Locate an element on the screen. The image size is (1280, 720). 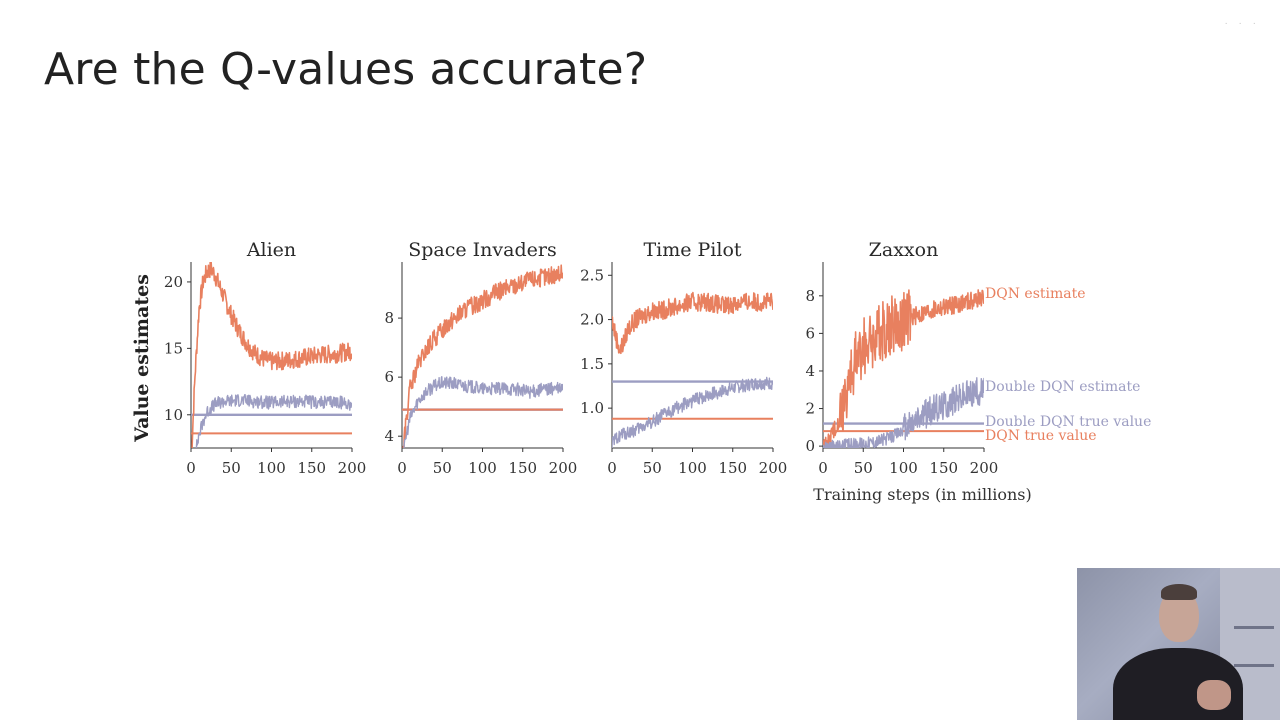
slide-title: Are the Q-values accurate? is located at coordinates (346, 69).